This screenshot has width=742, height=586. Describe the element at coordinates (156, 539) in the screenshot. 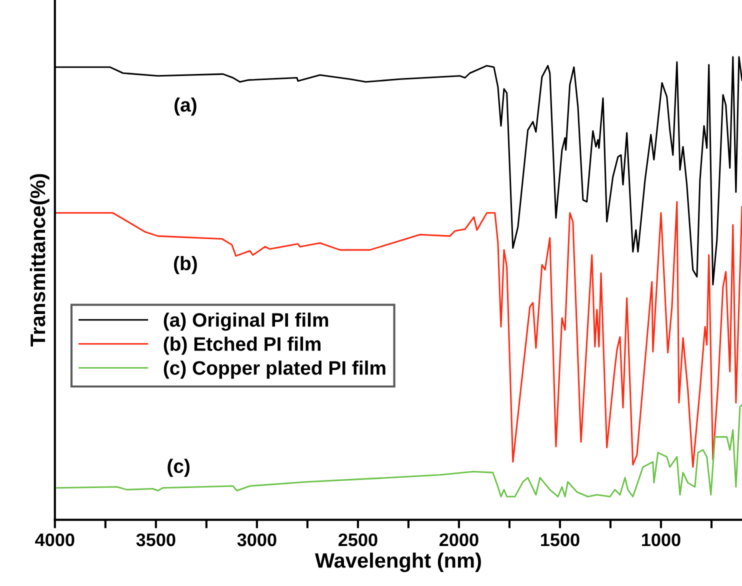

I see `x-tick-label: 3500` at that location.